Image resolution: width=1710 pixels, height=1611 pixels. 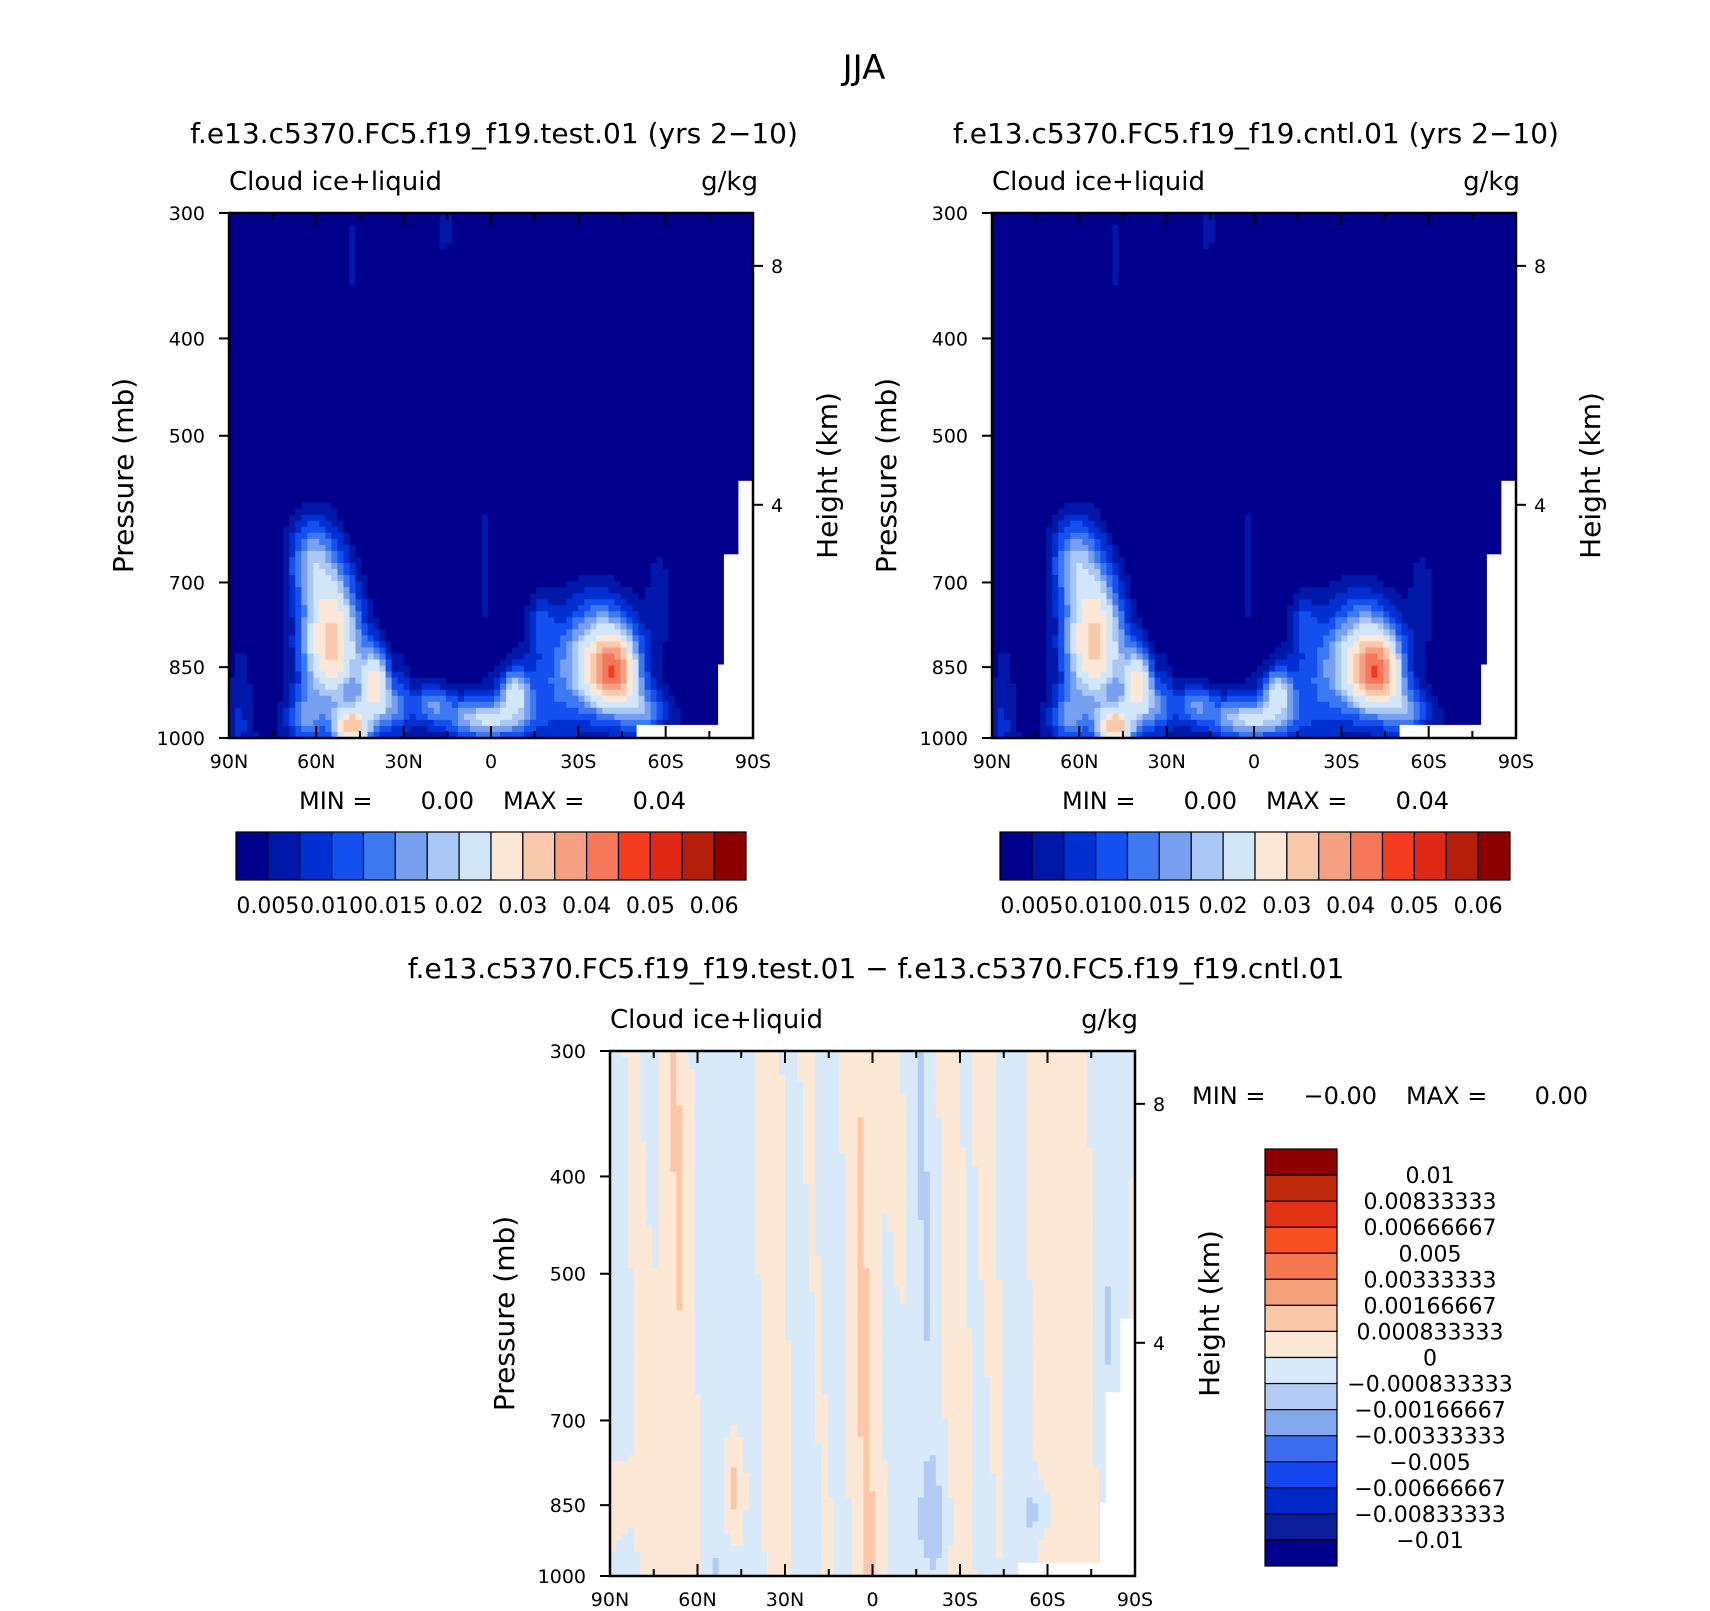 I want to click on right-label: g/kg, so click(x=729, y=182).